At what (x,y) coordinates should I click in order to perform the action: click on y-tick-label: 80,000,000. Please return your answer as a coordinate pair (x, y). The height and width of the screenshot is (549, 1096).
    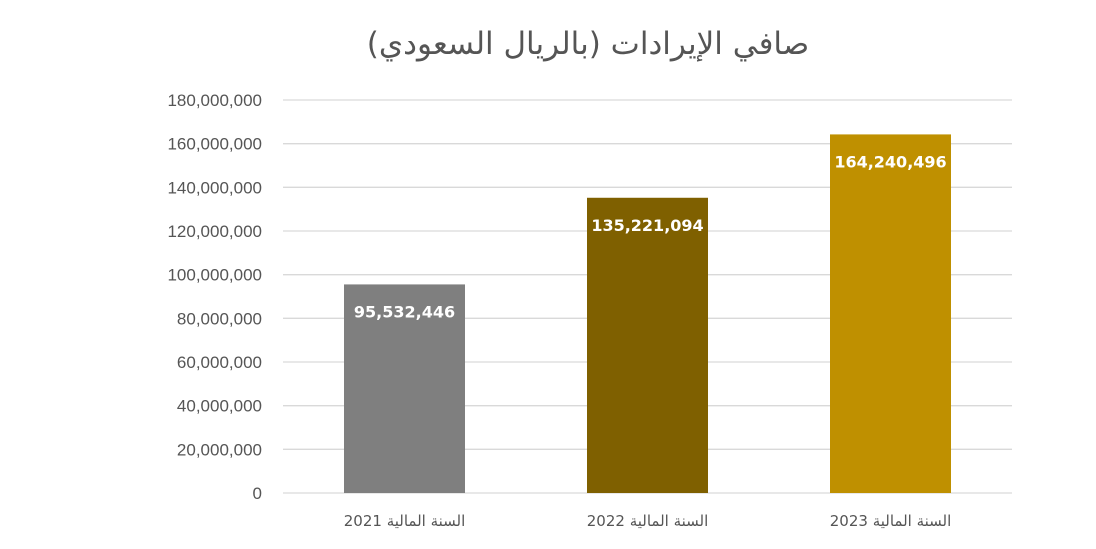
    Looking at the image, I should click on (219, 318).